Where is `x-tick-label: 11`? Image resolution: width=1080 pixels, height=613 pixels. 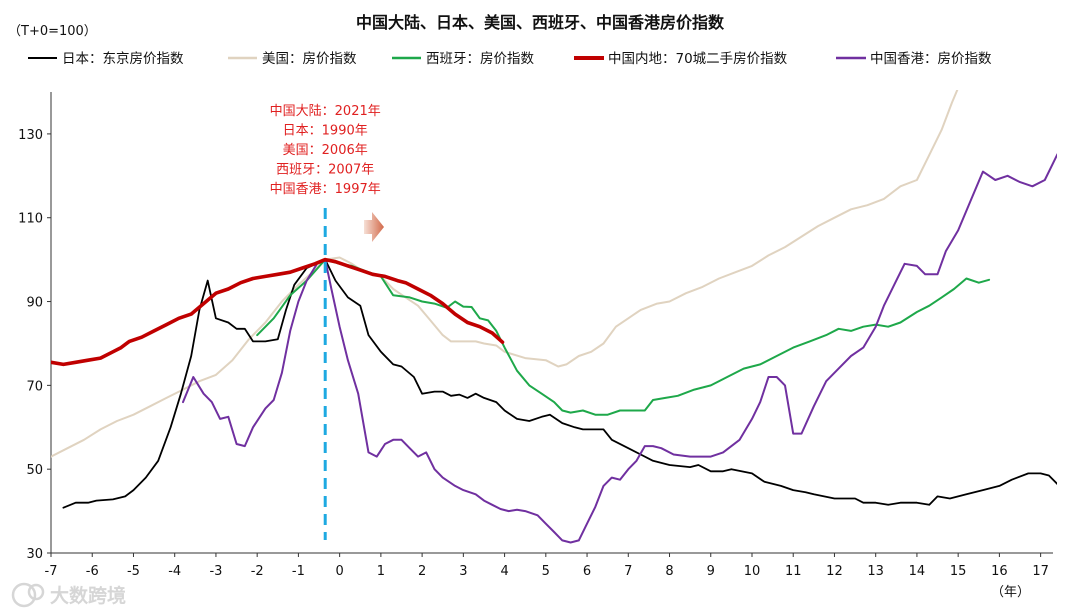 x-tick-label: 11 is located at coordinates (793, 571).